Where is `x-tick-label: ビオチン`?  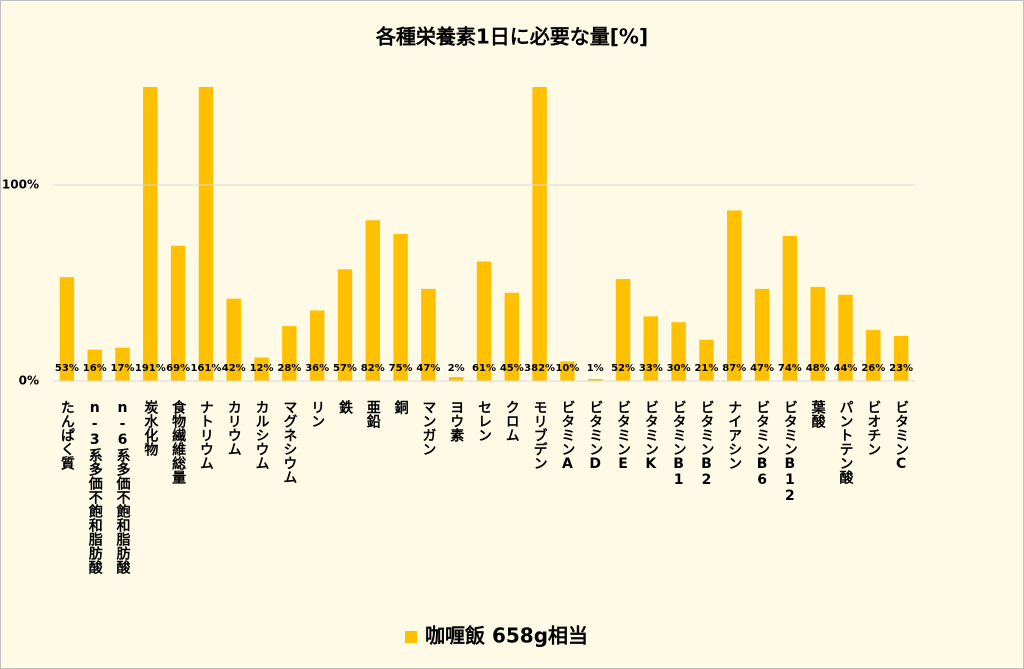
x-tick-label: ビオチン is located at coordinates (873, 428).